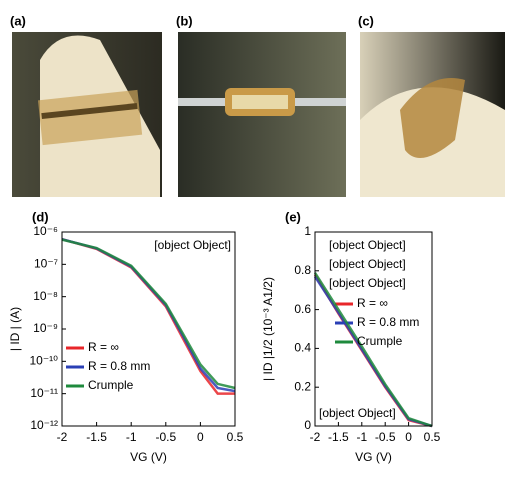 The image size is (510, 477). Describe the element at coordinates (18, 20) in the screenshot. I see `panel-label: (a)` at that location.